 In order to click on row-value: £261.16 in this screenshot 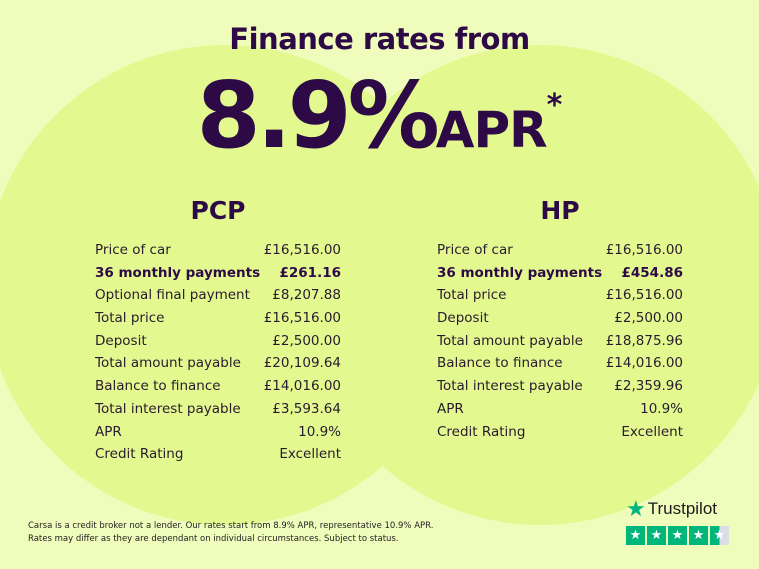, I will do `click(310, 272)`.